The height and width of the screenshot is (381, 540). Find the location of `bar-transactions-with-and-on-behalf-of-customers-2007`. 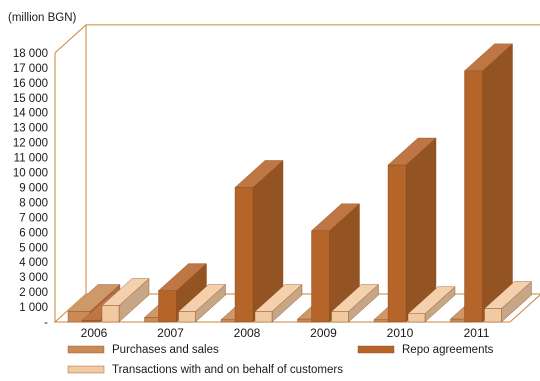

bar-transactions-with-and-on-behalf-of-customers-2007 is located at coordinates (202, 303).